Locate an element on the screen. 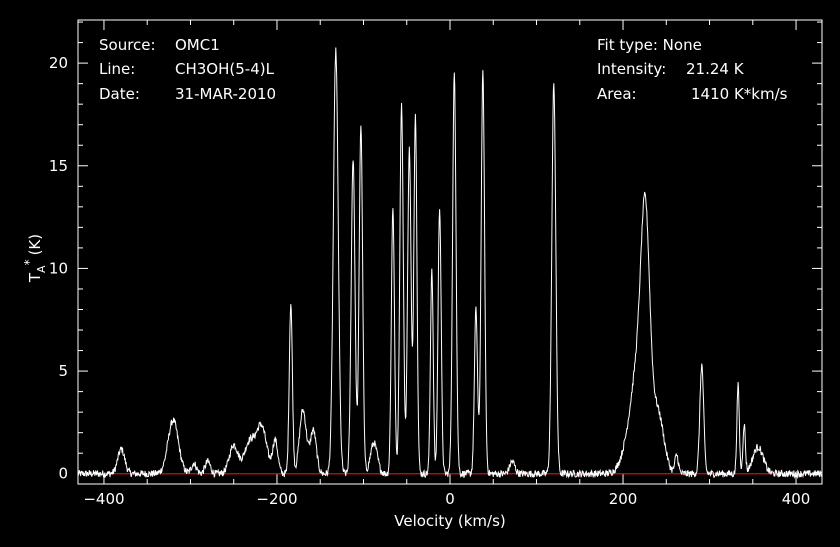  y-axis-label-sub: A is located at coordinates (41, 269).